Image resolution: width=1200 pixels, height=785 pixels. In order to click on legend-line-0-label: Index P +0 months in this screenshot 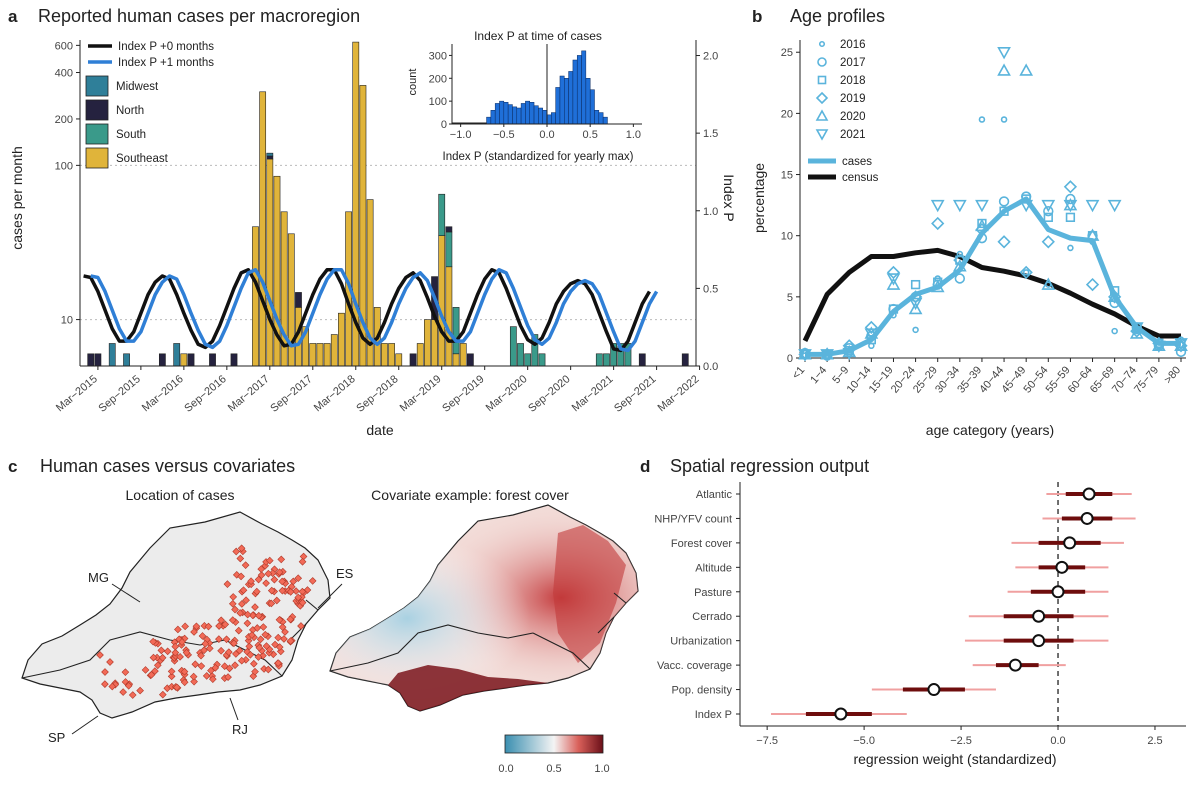, I will do `click(166, 47)`.